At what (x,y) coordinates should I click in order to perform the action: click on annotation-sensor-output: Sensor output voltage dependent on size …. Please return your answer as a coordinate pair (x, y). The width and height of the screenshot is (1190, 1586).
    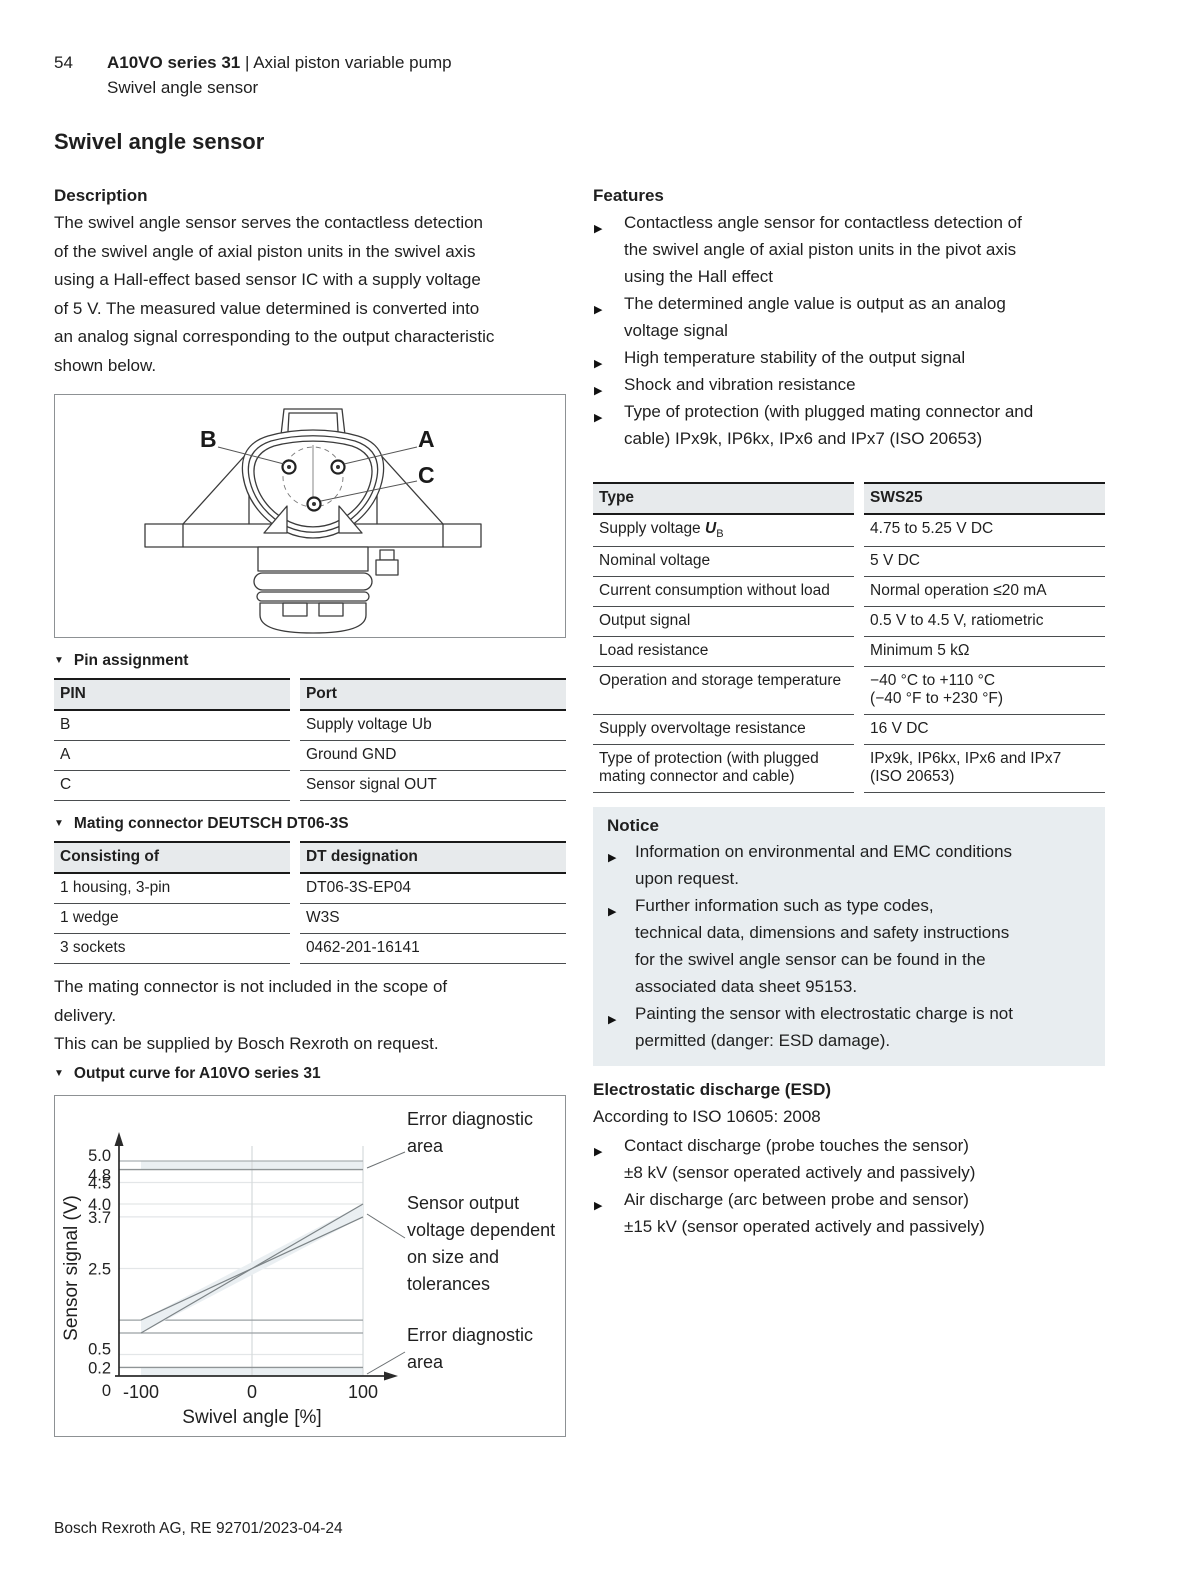
    Looking at the image, I should click on (481, 1243).